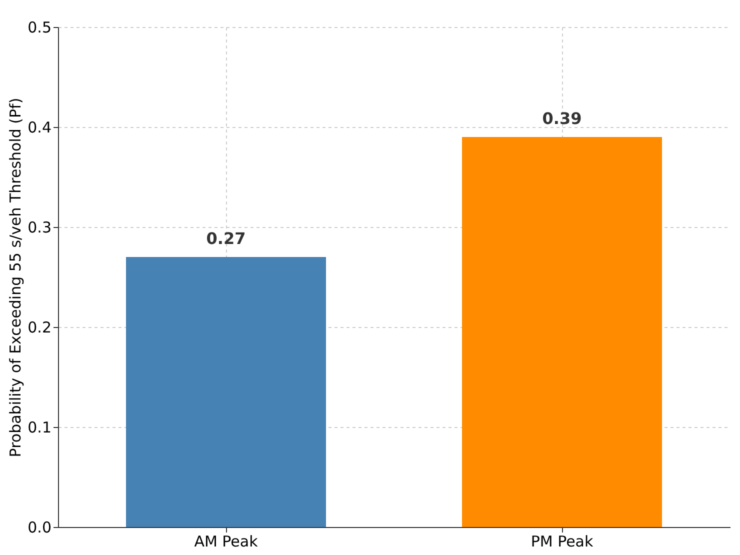  I want to click on y-tick-label: 0.0, so click(40, 527).